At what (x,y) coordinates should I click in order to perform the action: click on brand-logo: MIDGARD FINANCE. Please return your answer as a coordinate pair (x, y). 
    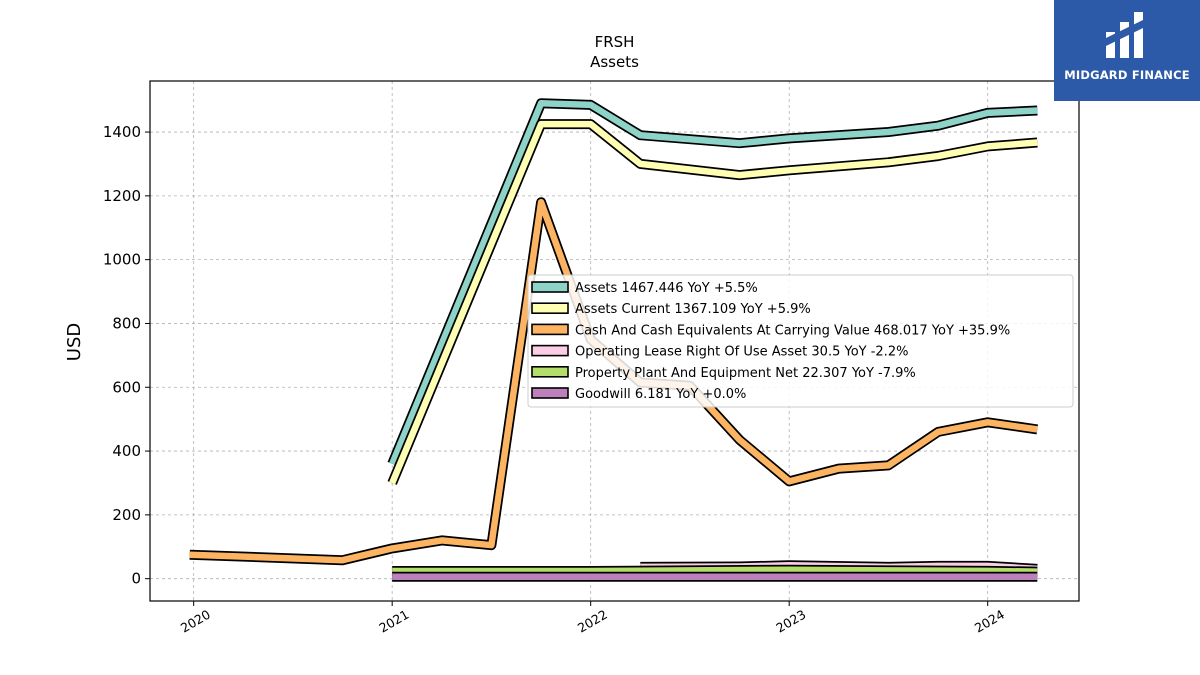
    Looking at the image, I should click on (1127, 50).